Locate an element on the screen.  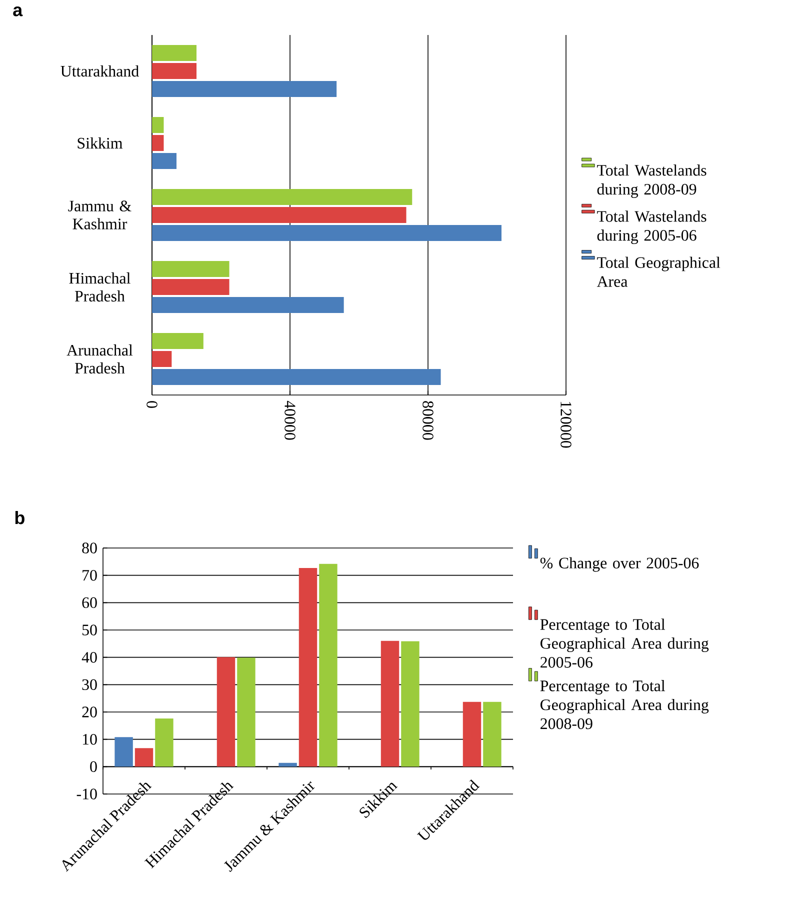
y-tick-label: 20 is located at coordinates (89, 712).